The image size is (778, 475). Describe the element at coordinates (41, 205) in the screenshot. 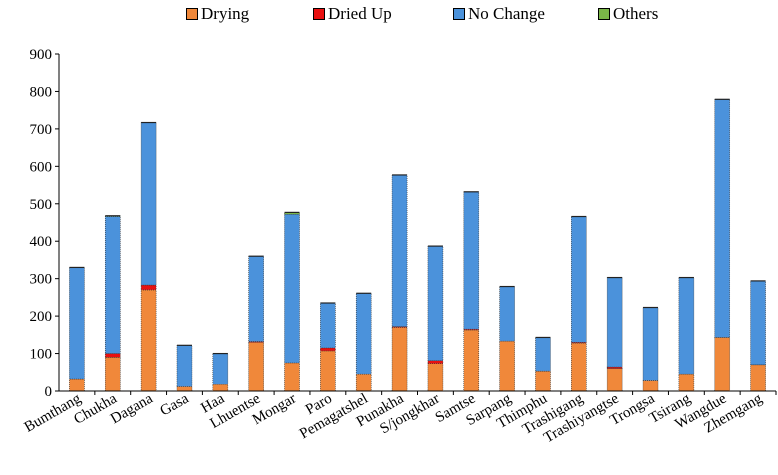

I see `y-tick-label: 500` at that location.